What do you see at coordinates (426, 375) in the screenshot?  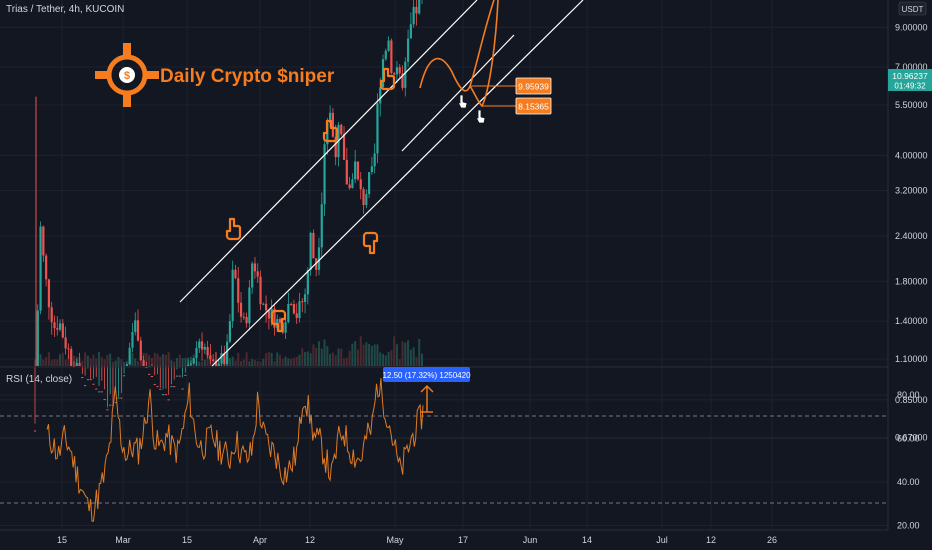 I see `measure-label: 12.50 (17.32%) 1250420` at bounding box center [426, 375].